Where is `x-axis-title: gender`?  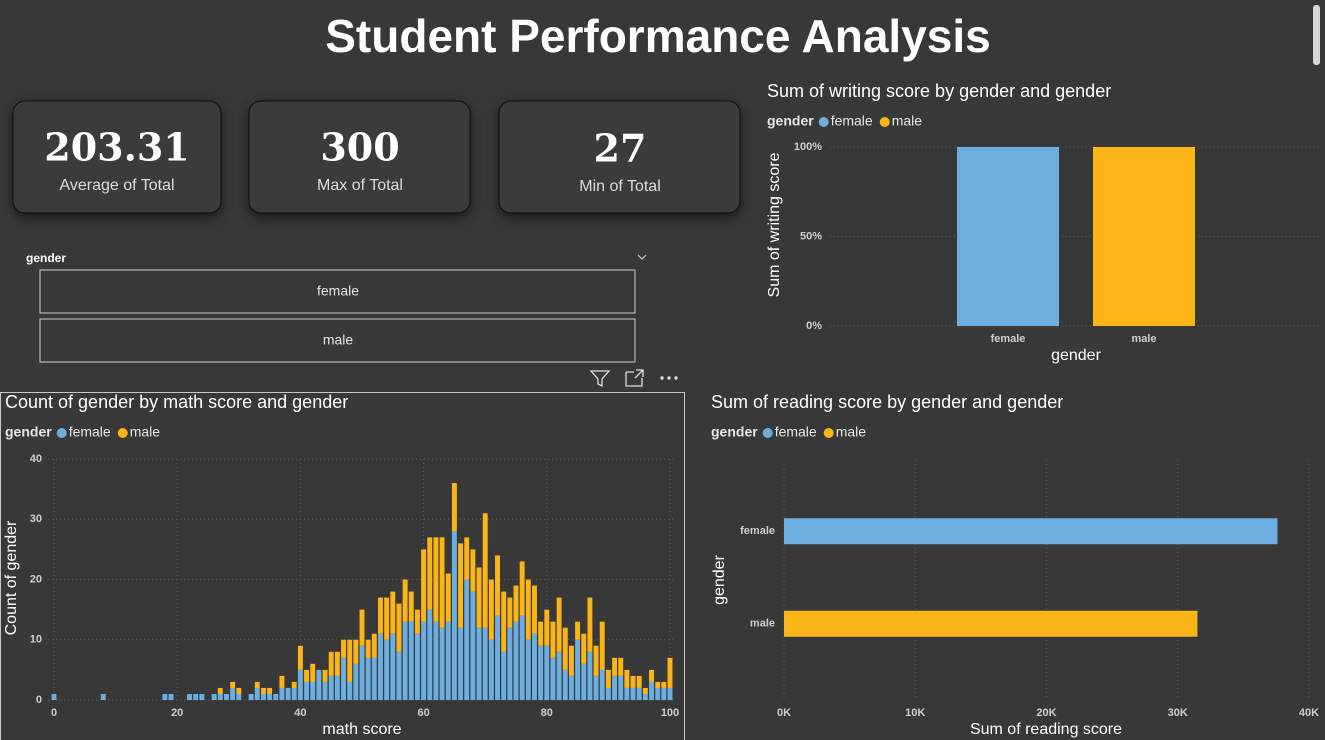
x-axis-title: gender is located at coordinates (1076, 355).